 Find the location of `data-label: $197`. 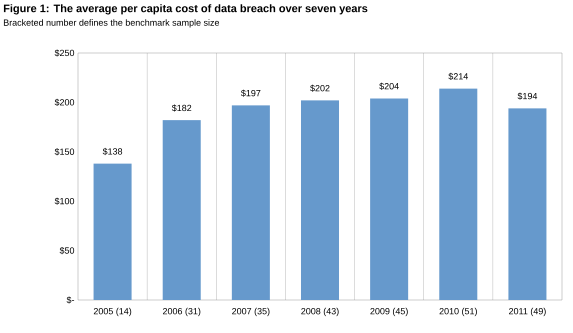

data-label: $197 is located at coordinates (250, 93).